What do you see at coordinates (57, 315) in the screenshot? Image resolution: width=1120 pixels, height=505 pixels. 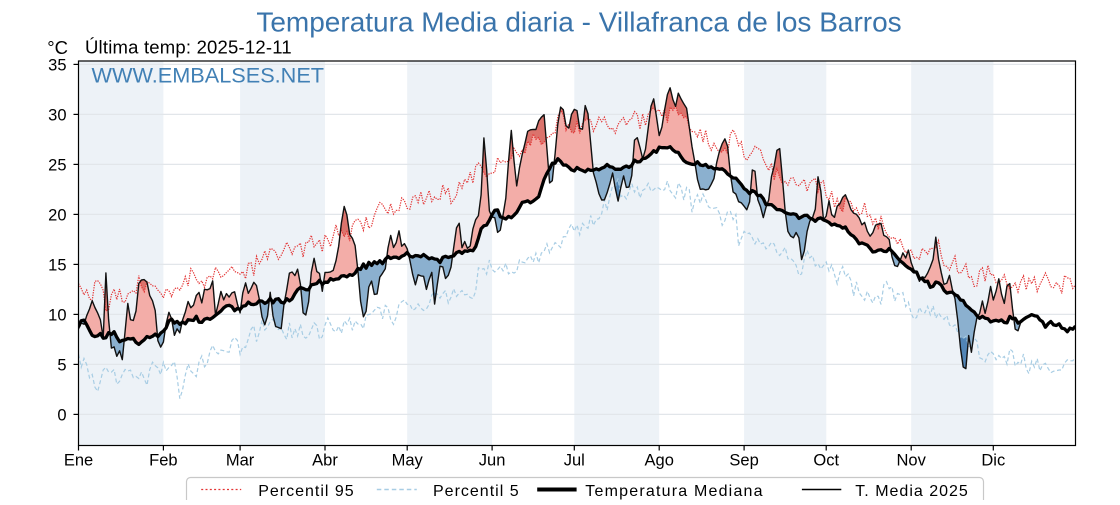 I see `svg-text: 10` at bounding box center [57, 315].